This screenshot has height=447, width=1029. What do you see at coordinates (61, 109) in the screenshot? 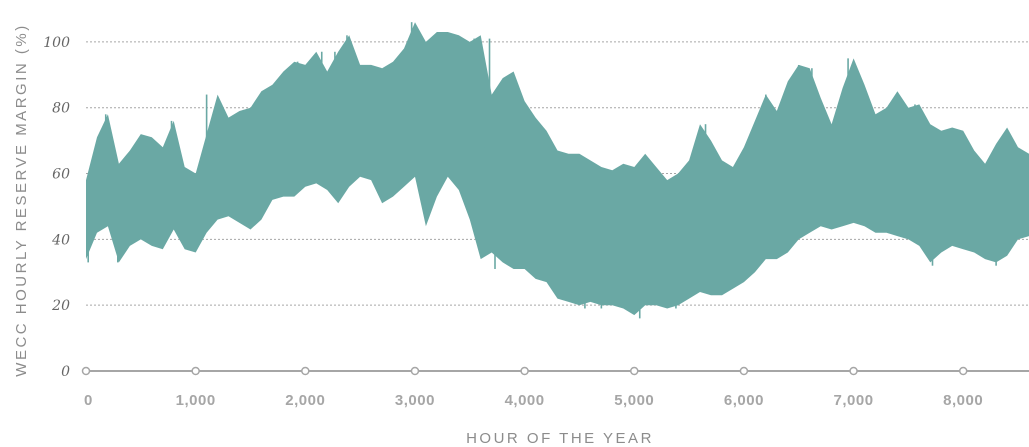
I see `y-tick-label: 80` at bounding box center [61, 109].